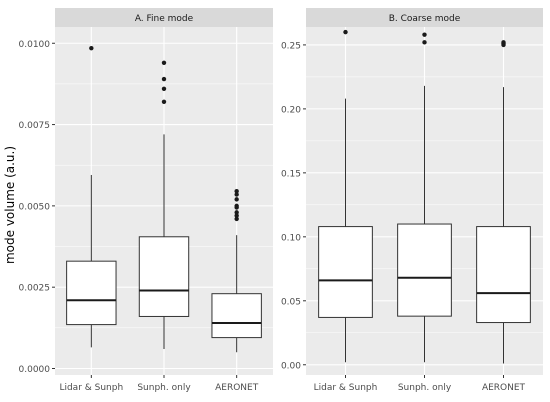 The width and height of the screenshot is (550, 402). What do you see at coordinates (35, 370) in the screenshot?
I see `y-tick-label: 0.0000` at bounding box center [35, 370].